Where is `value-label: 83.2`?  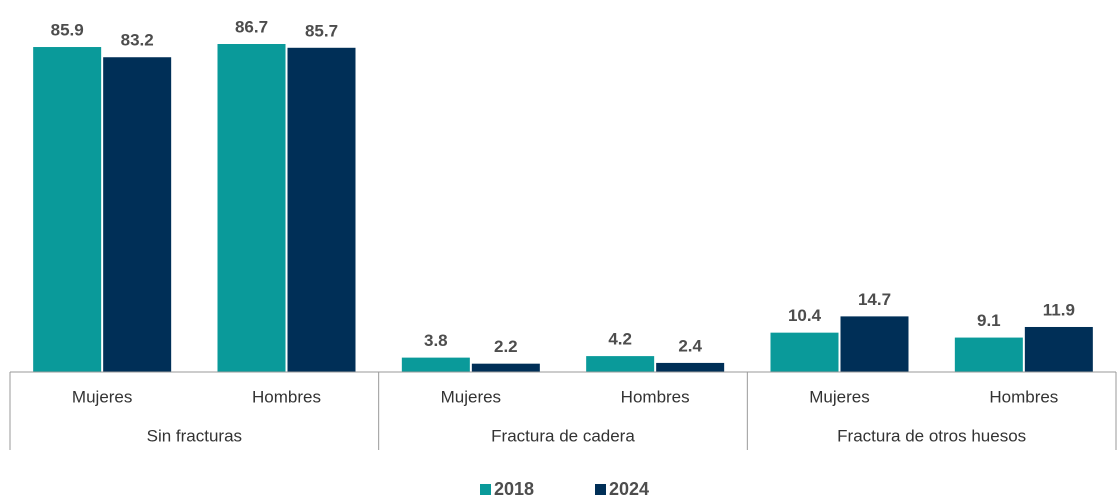
value-label: 83.2 is located at coordinates (137, 40).